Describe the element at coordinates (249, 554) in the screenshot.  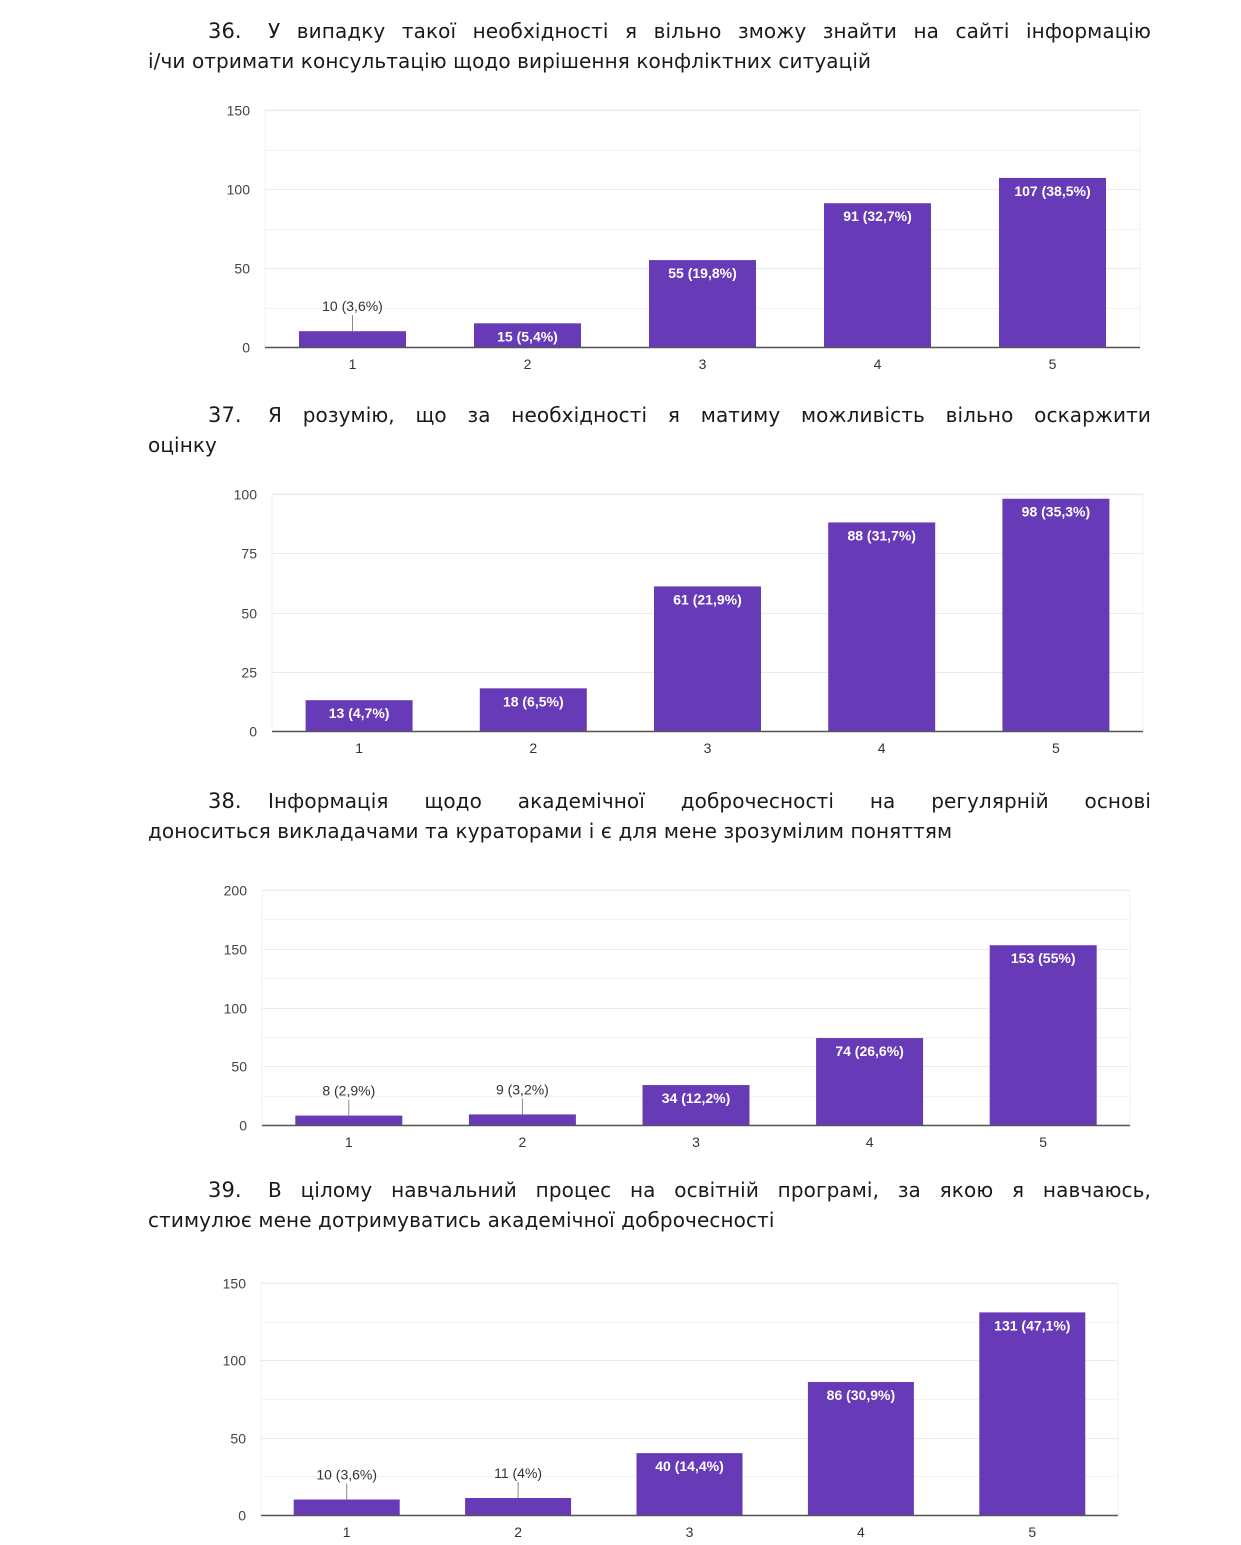
I see `y-tick-label: 75` at that location.